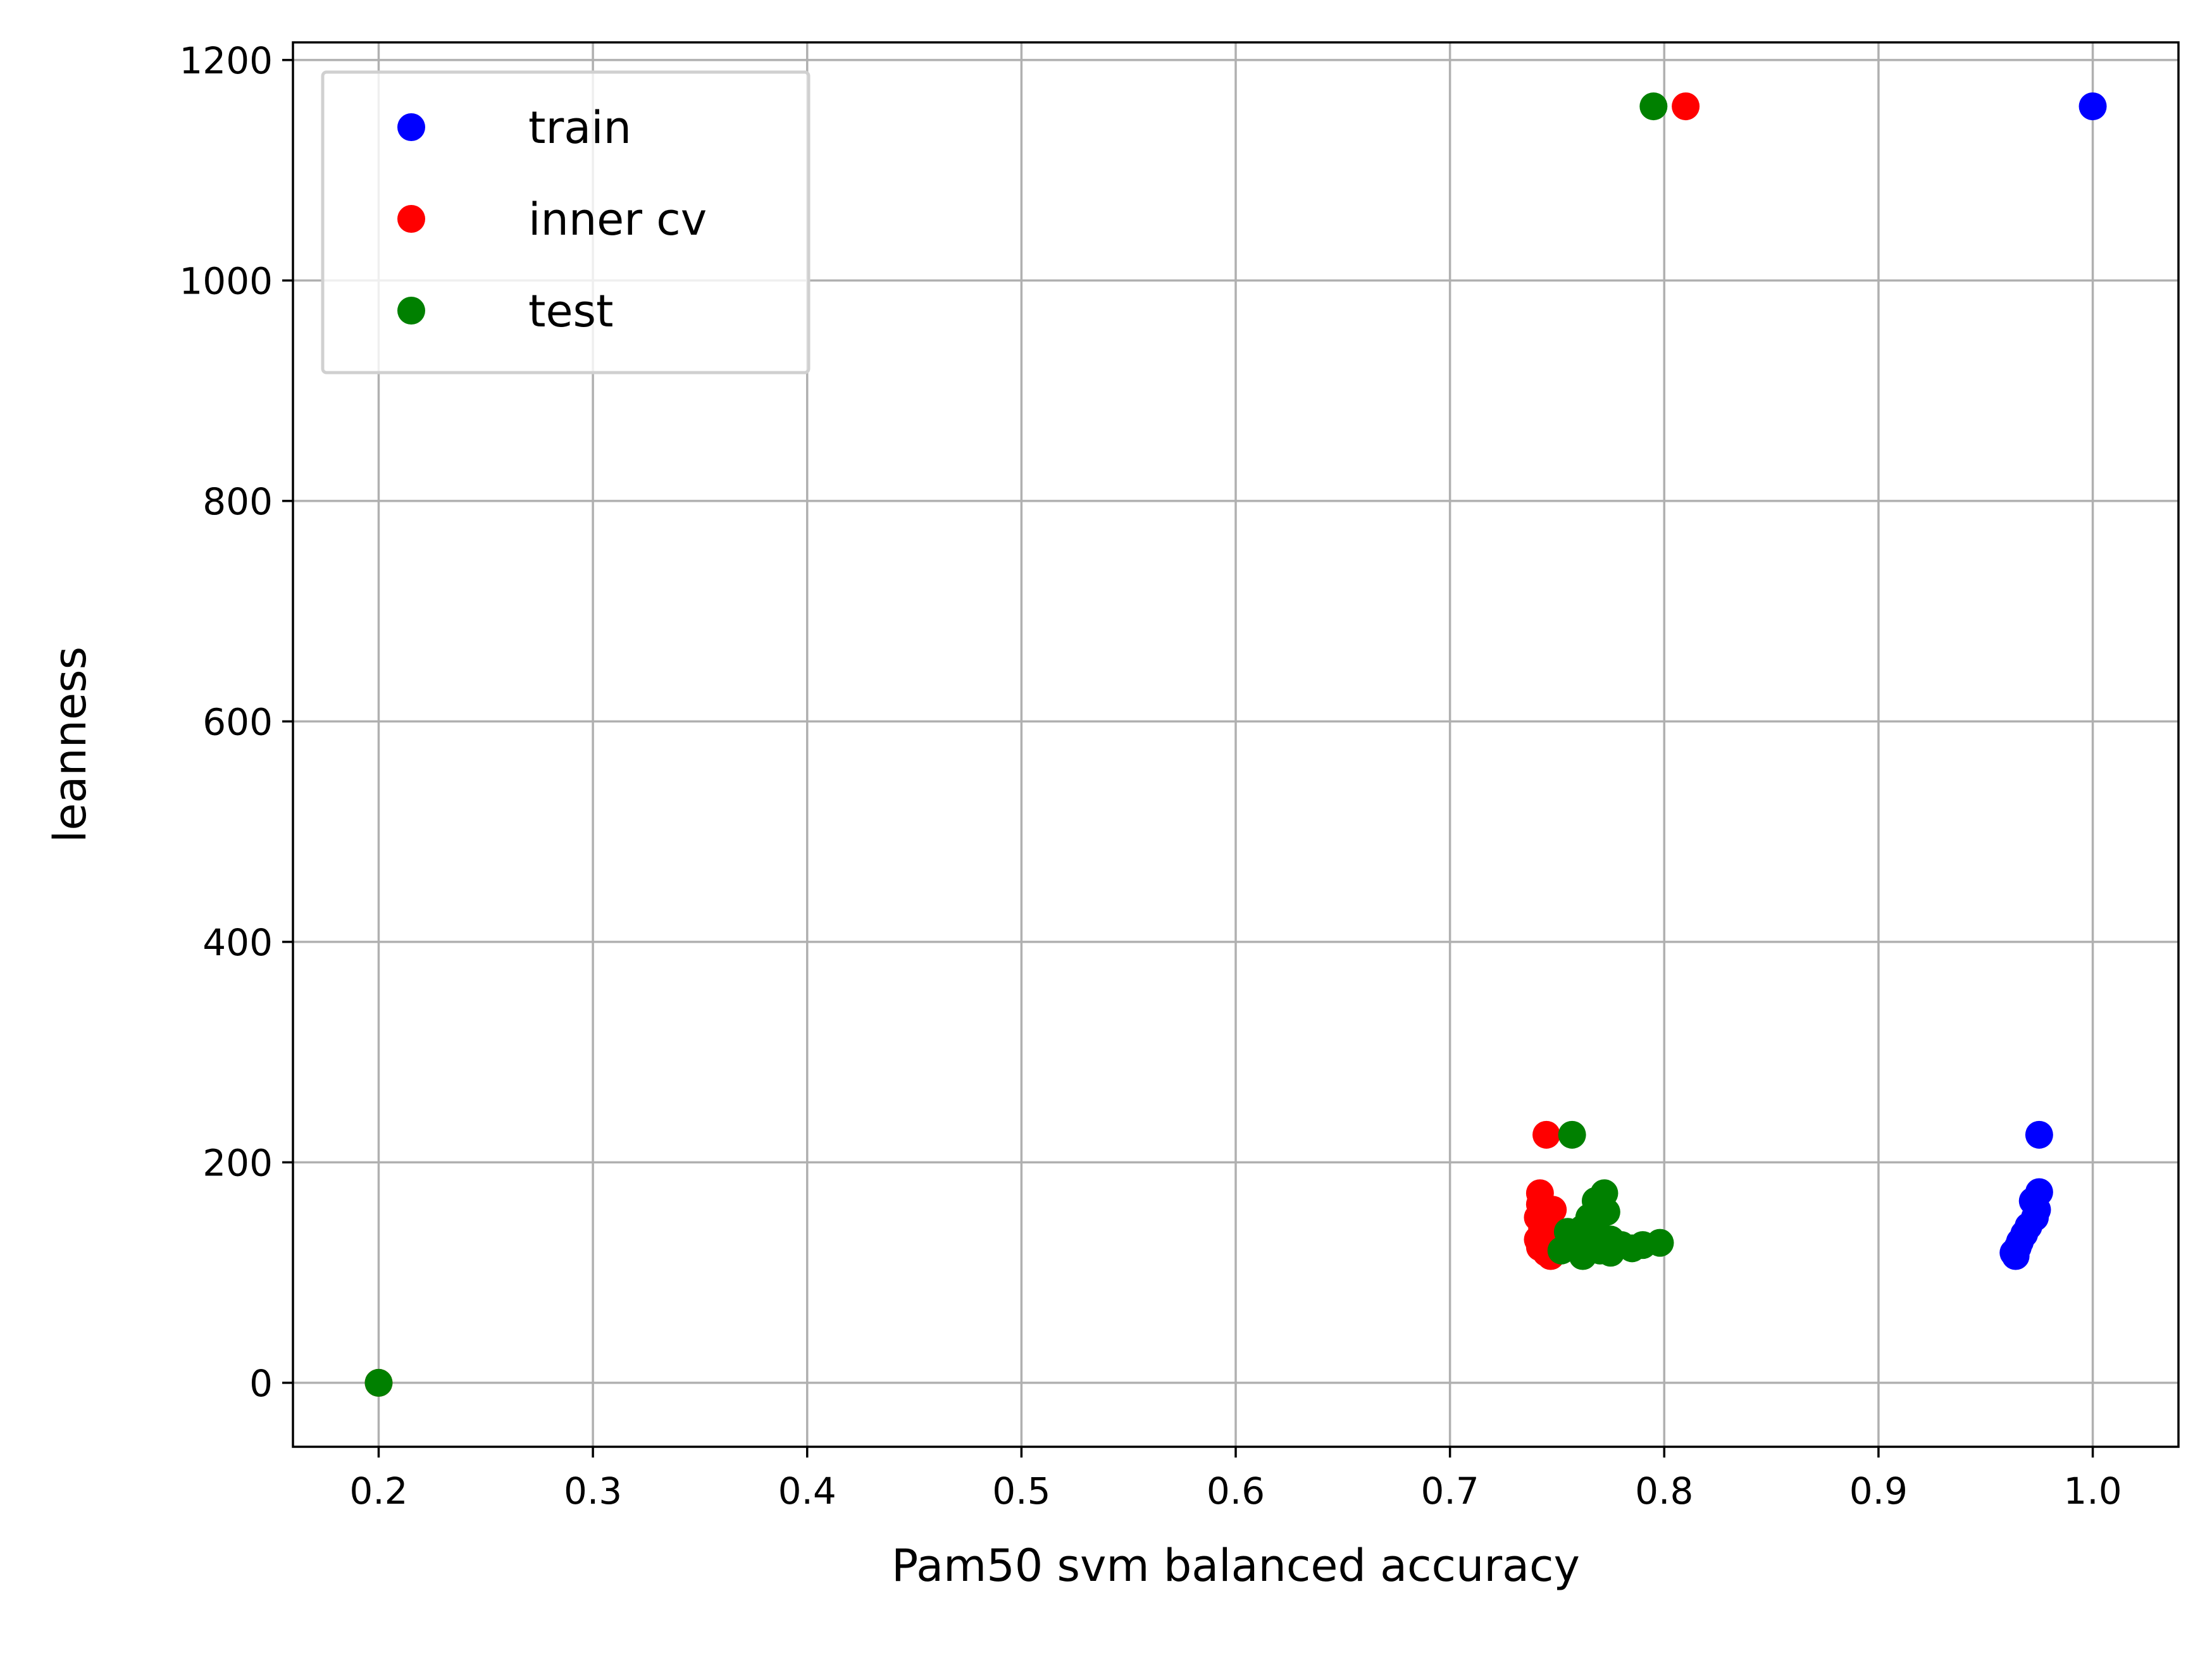 The image size is (2212, 1653). I want to click on y-tick-label: 400, so click(237, 942).